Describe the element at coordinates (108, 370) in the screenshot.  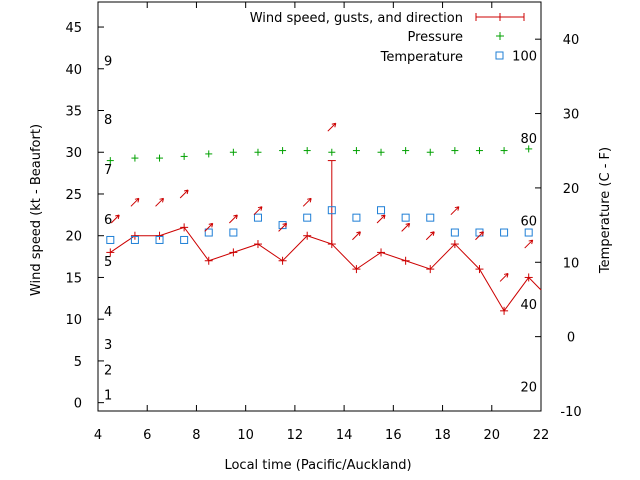
I see `beaufort-label: 2` at that location.